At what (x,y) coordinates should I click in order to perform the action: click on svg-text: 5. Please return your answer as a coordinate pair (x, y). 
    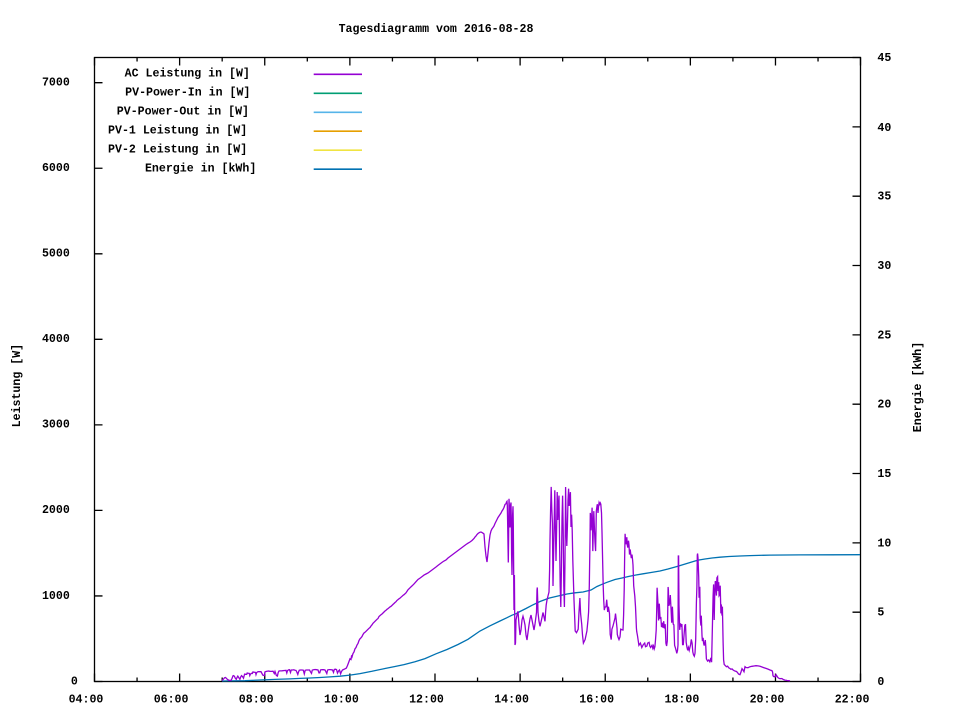
    Looking at the image, I should click on (880, 613).